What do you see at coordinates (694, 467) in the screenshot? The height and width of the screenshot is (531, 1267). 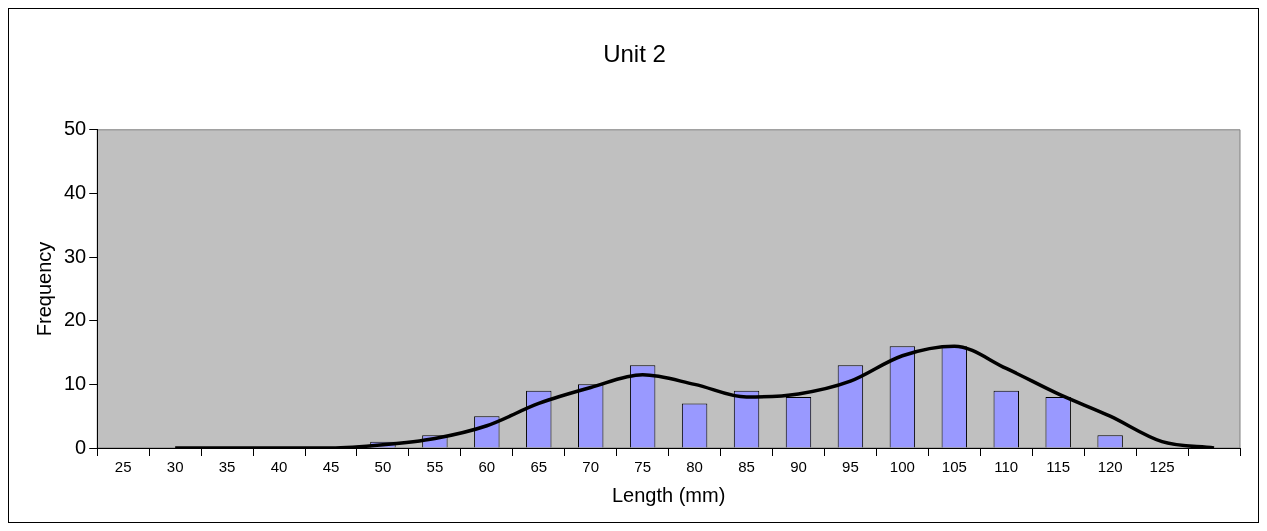 I see `x-tick-label: 80` at bounding box center [694, 467].